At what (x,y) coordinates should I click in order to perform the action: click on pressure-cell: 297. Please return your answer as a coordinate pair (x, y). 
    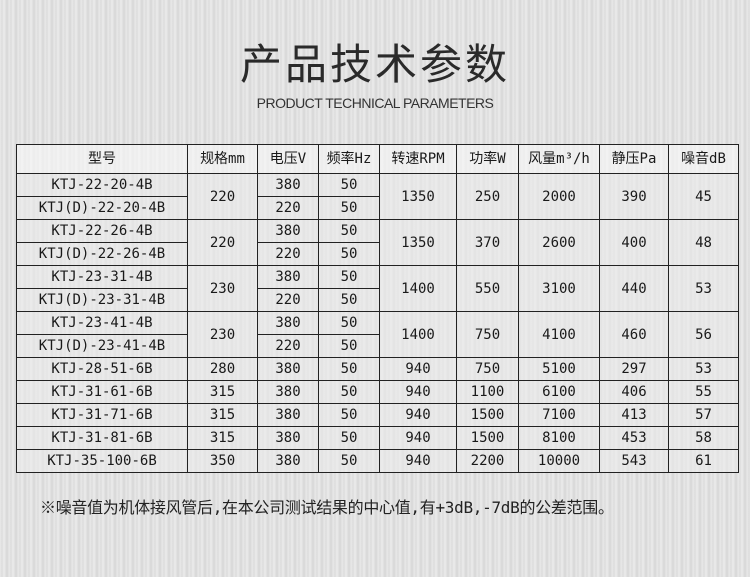
    Looking at the image, I should click on (634, 369).